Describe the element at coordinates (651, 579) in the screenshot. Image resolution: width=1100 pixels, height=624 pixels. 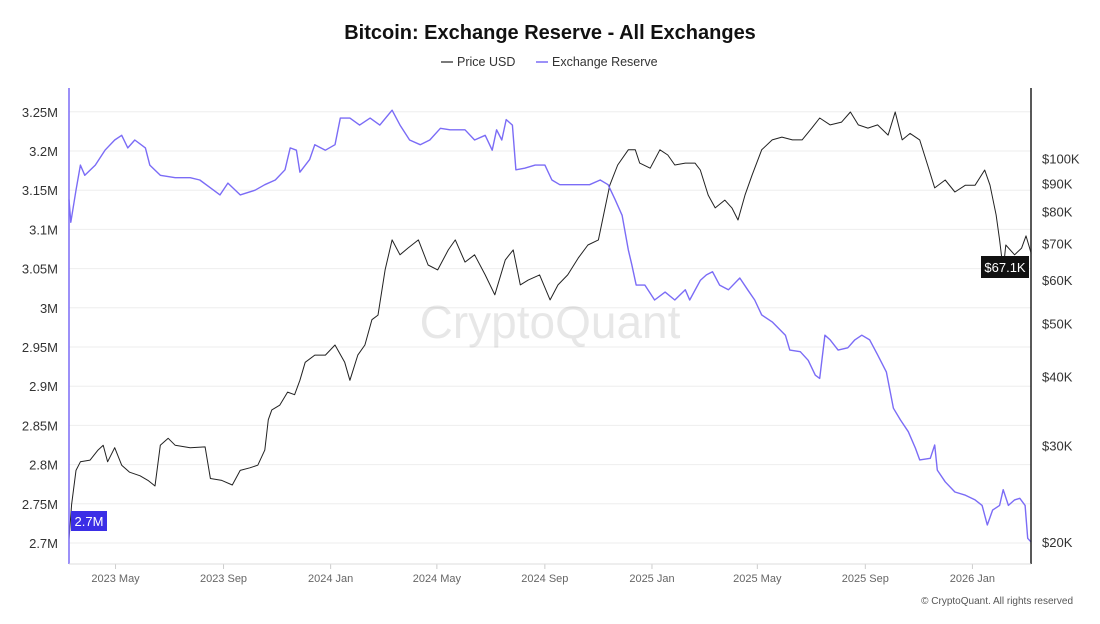
I see `x-tick-label: 2025 Jan` at that location.